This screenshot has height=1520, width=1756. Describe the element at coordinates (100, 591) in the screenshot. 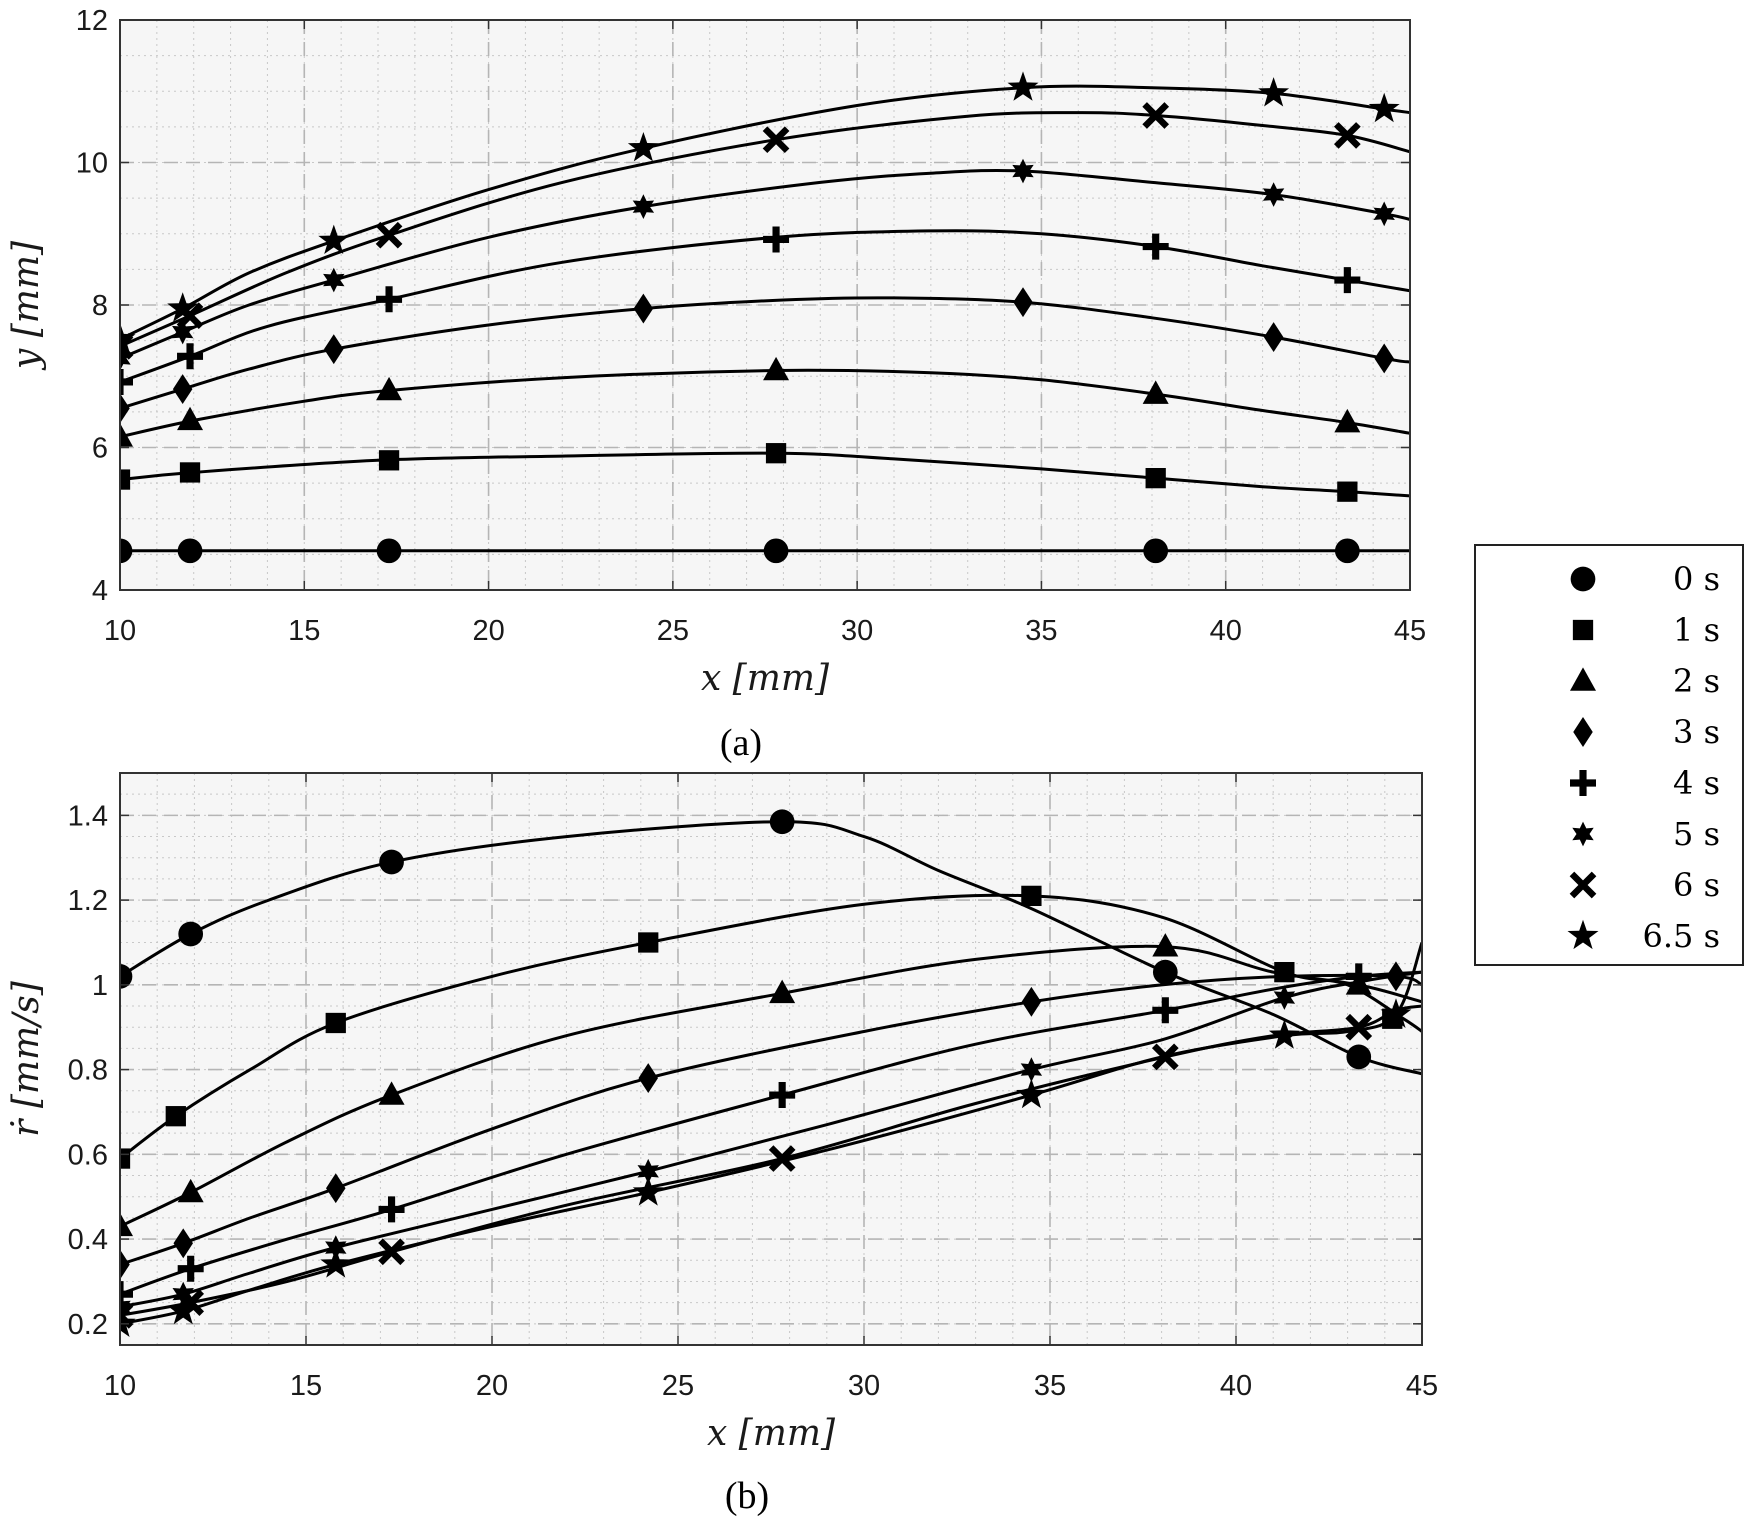

I see `y-tick-label-a-0: 4` at that location.